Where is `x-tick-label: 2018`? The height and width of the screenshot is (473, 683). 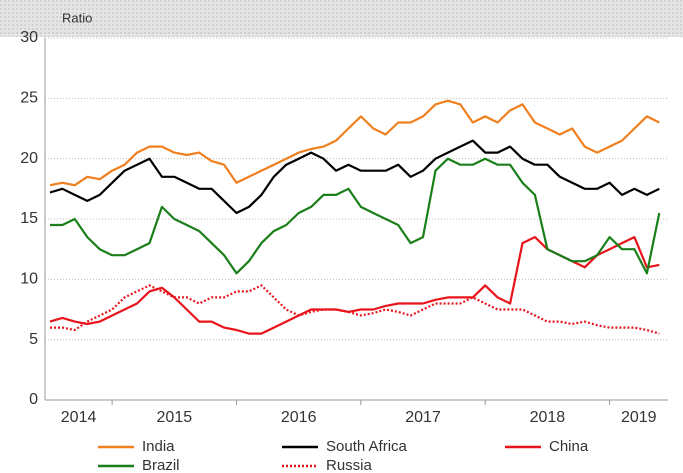
x-tick-label: 2018 is located at coordinates (548, 417).